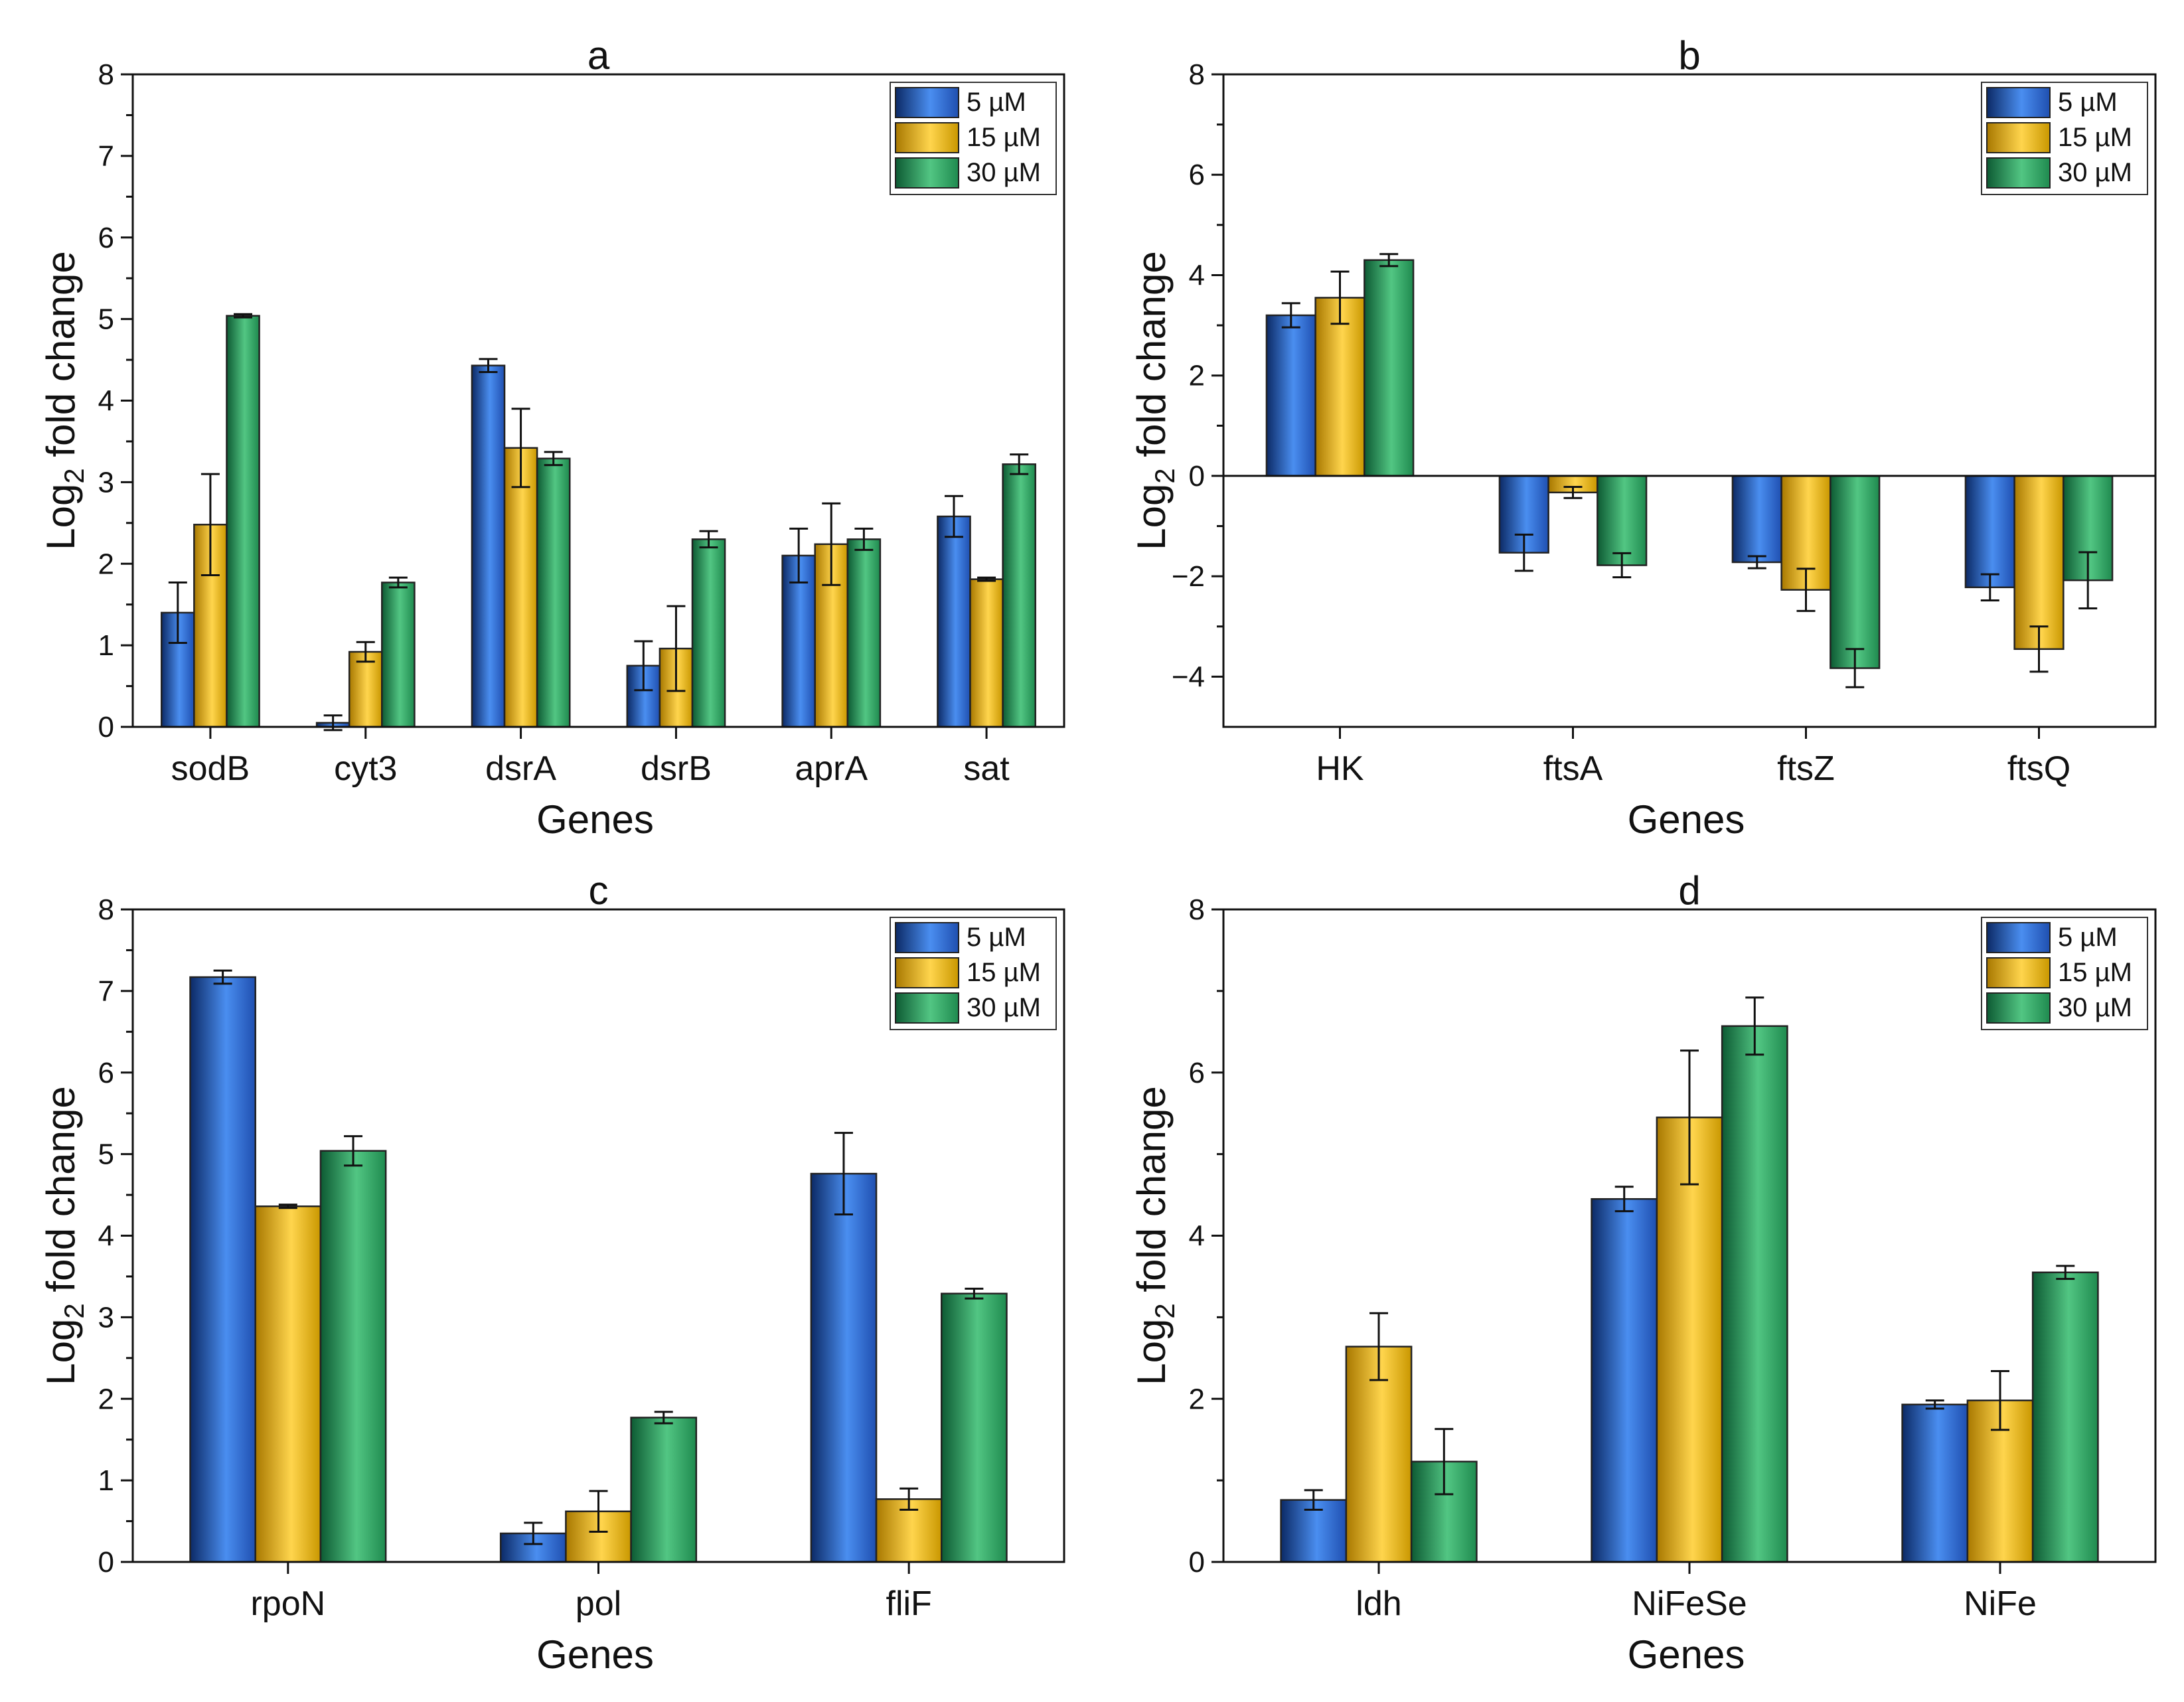  I want to click on chart-d-ytick-label-4: 8, so click(1197, 910).